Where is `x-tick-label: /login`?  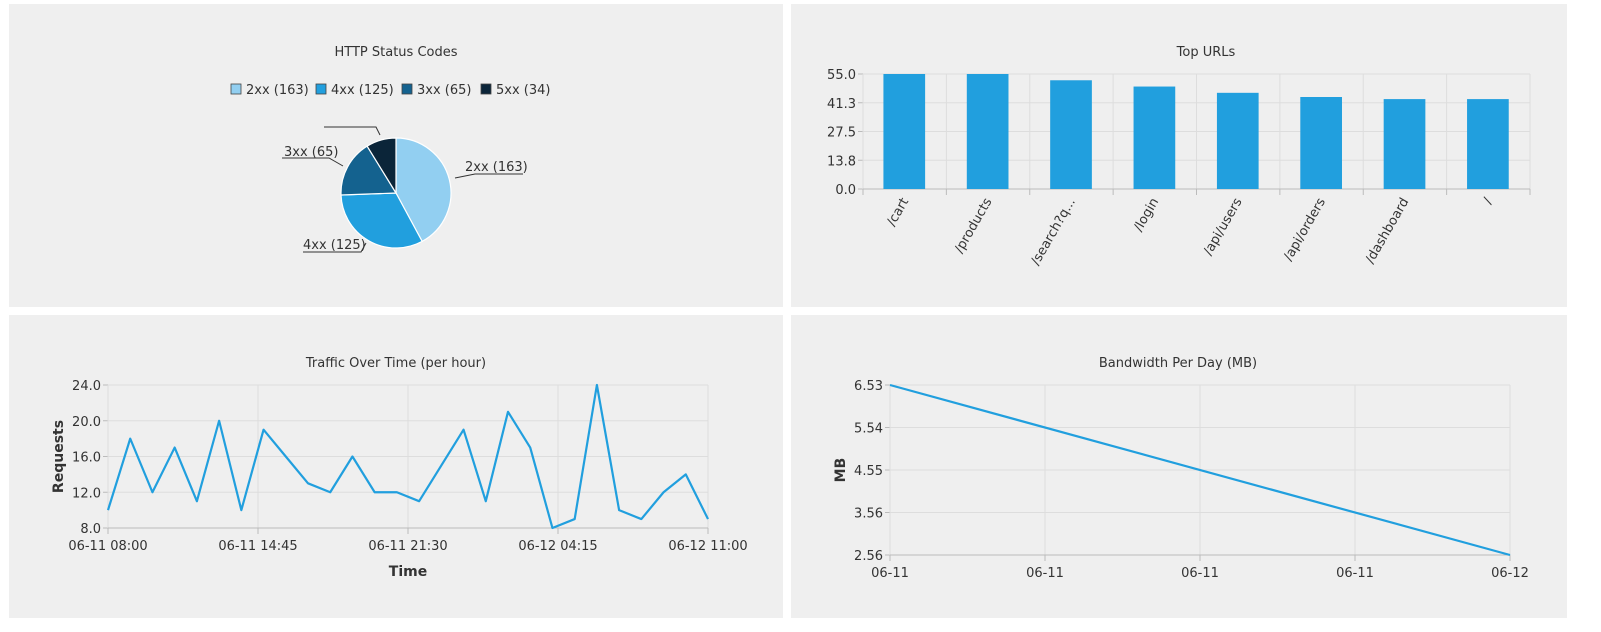
x-tick-label: /login is located at coordinates (1146, 215).